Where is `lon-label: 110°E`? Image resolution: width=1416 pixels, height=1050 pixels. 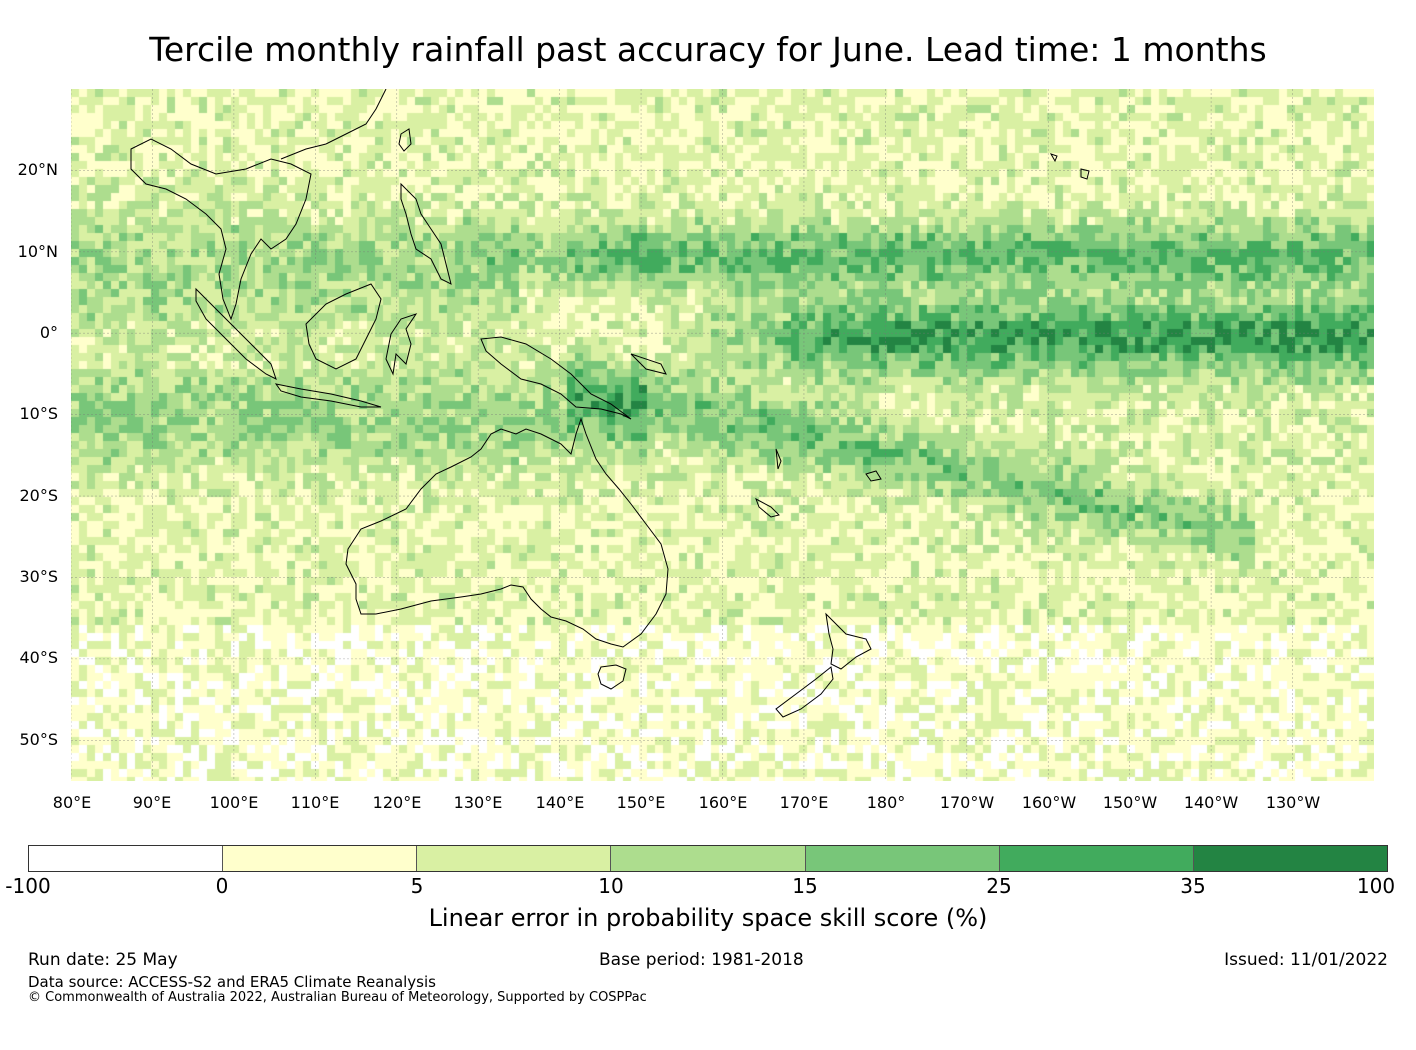 lon-label: 110°E is located at coordinates (315, 802).